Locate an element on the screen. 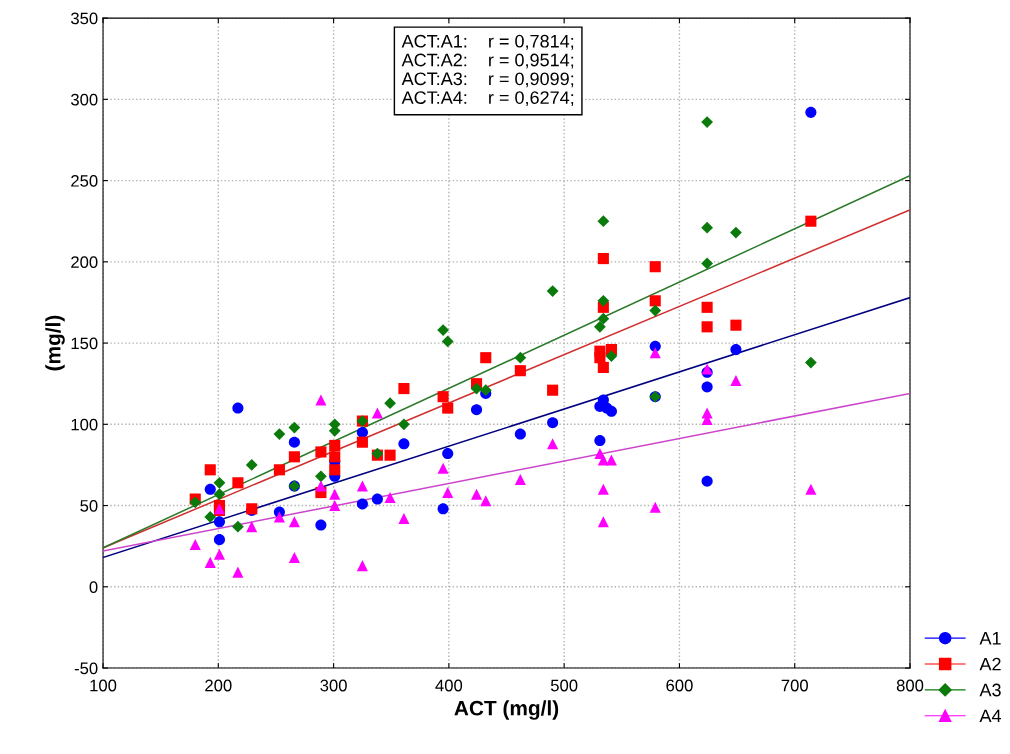 Image resolution: width=1010 pixels, height=754 pixels. annotation: ACT:A4: r = 0,6274; is located at coordinates (487, 99).